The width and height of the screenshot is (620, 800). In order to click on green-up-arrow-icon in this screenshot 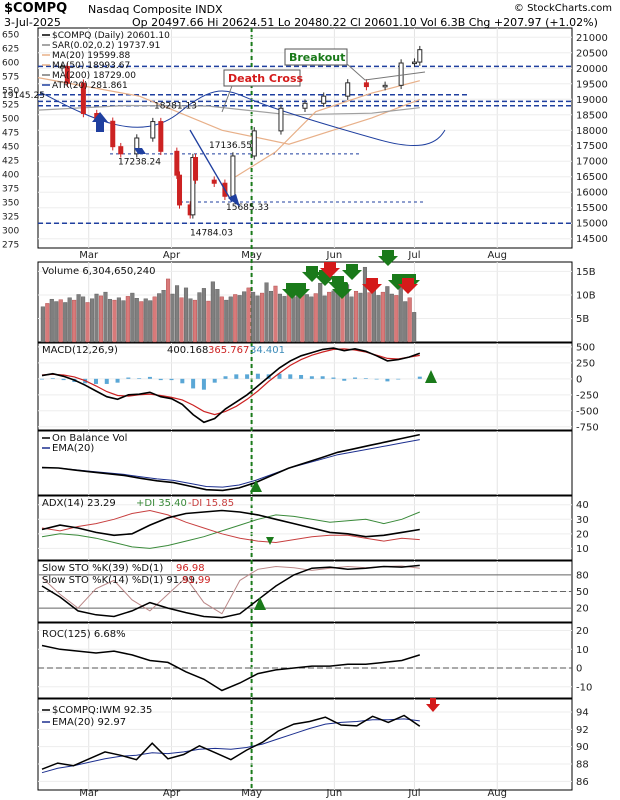, I will do `click(256, 486)`.